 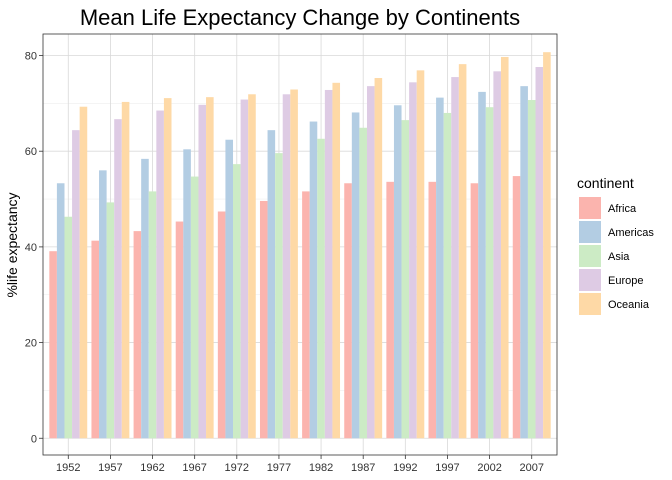 I want to click on legend-key-oceania, so click(x=590, y=304).